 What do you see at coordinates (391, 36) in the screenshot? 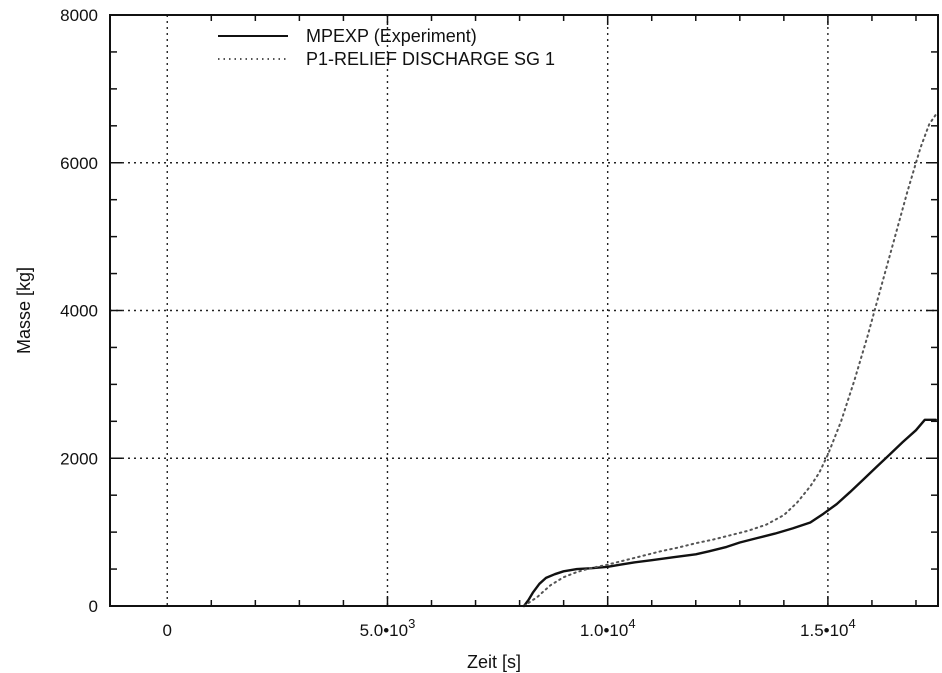
I see `legend-label-1: MPEXP (Experiment)` at bounding box center [391, 36].